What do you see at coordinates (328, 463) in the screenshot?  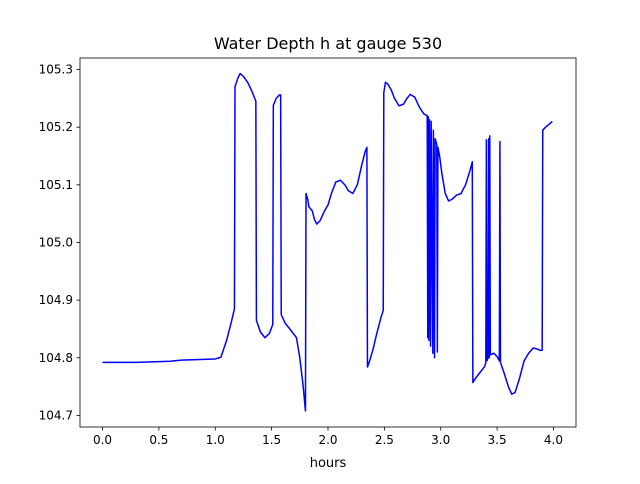 I see `x-axis-label: hours` at bounding box center [328, 463].